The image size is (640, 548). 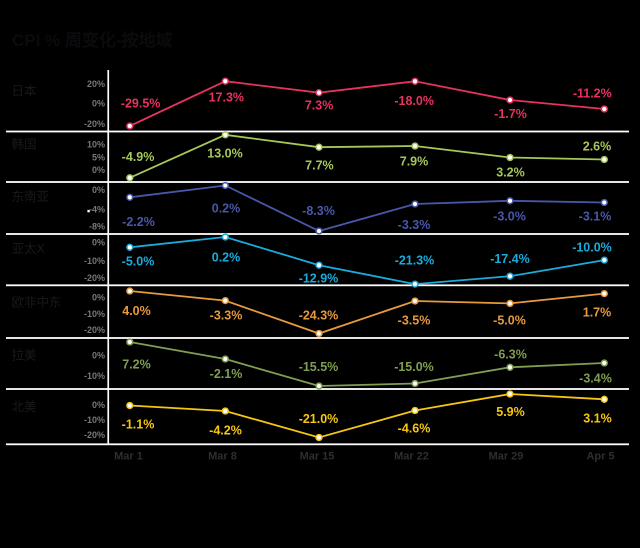 What do you see at coordinates (24, 407) in the screenshot?
I see `svg-text: 北美` at bounding box center [24, 407].